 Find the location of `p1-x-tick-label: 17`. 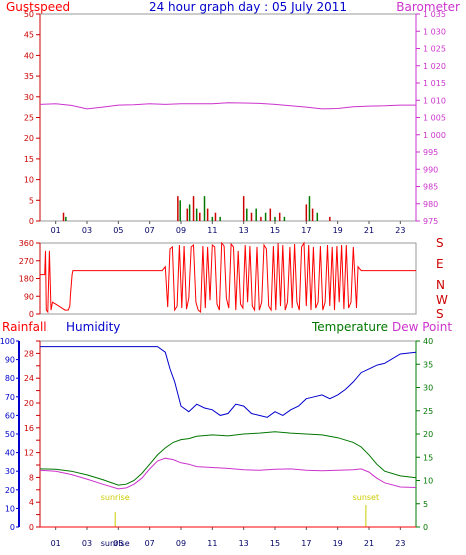

p1-x-tick-label: 17 is located at coordinates (306, 230).